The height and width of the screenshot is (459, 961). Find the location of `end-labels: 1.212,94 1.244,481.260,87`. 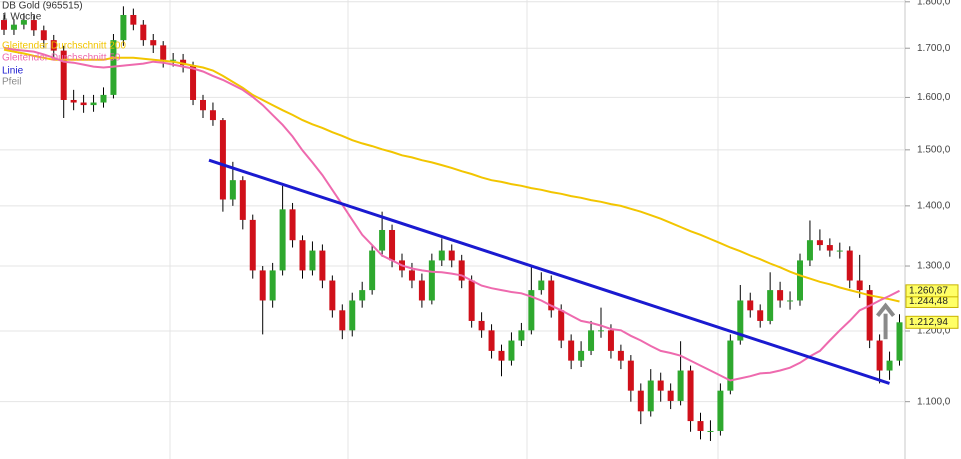

end-labels: 1.212,94 1.244,481.260,87 is located at coordinates (932, 306).